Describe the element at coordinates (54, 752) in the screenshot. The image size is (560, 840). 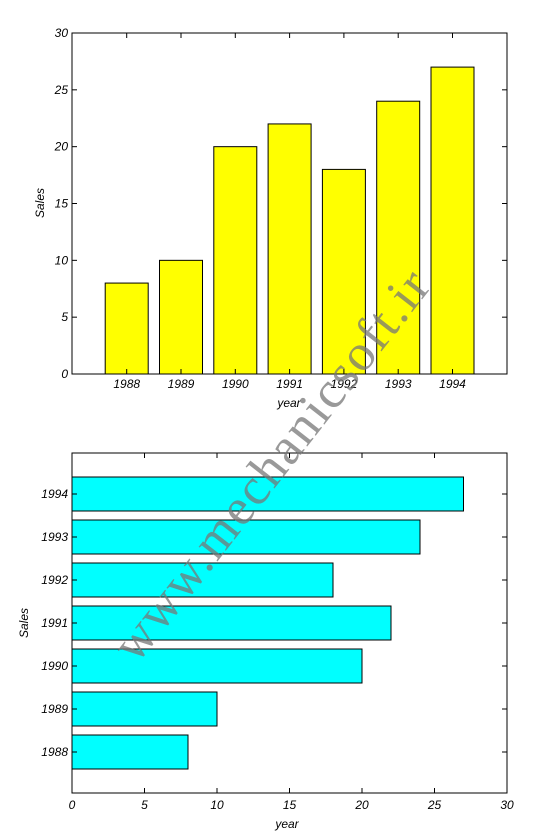
I see `y-tick-label: 1988` at that location.